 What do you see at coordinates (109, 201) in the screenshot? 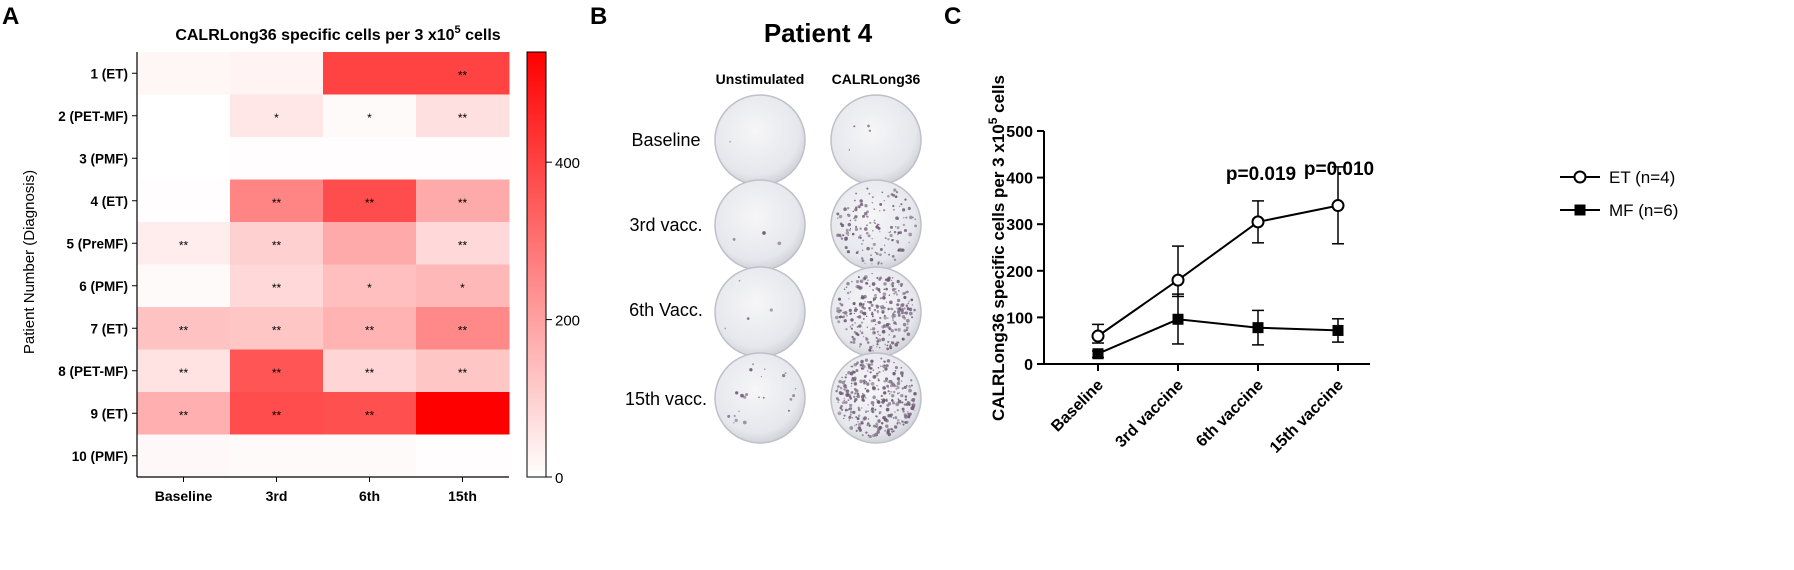
I see `heatmap-row-label: 4 (ET)` at bounding box center [109, 201].